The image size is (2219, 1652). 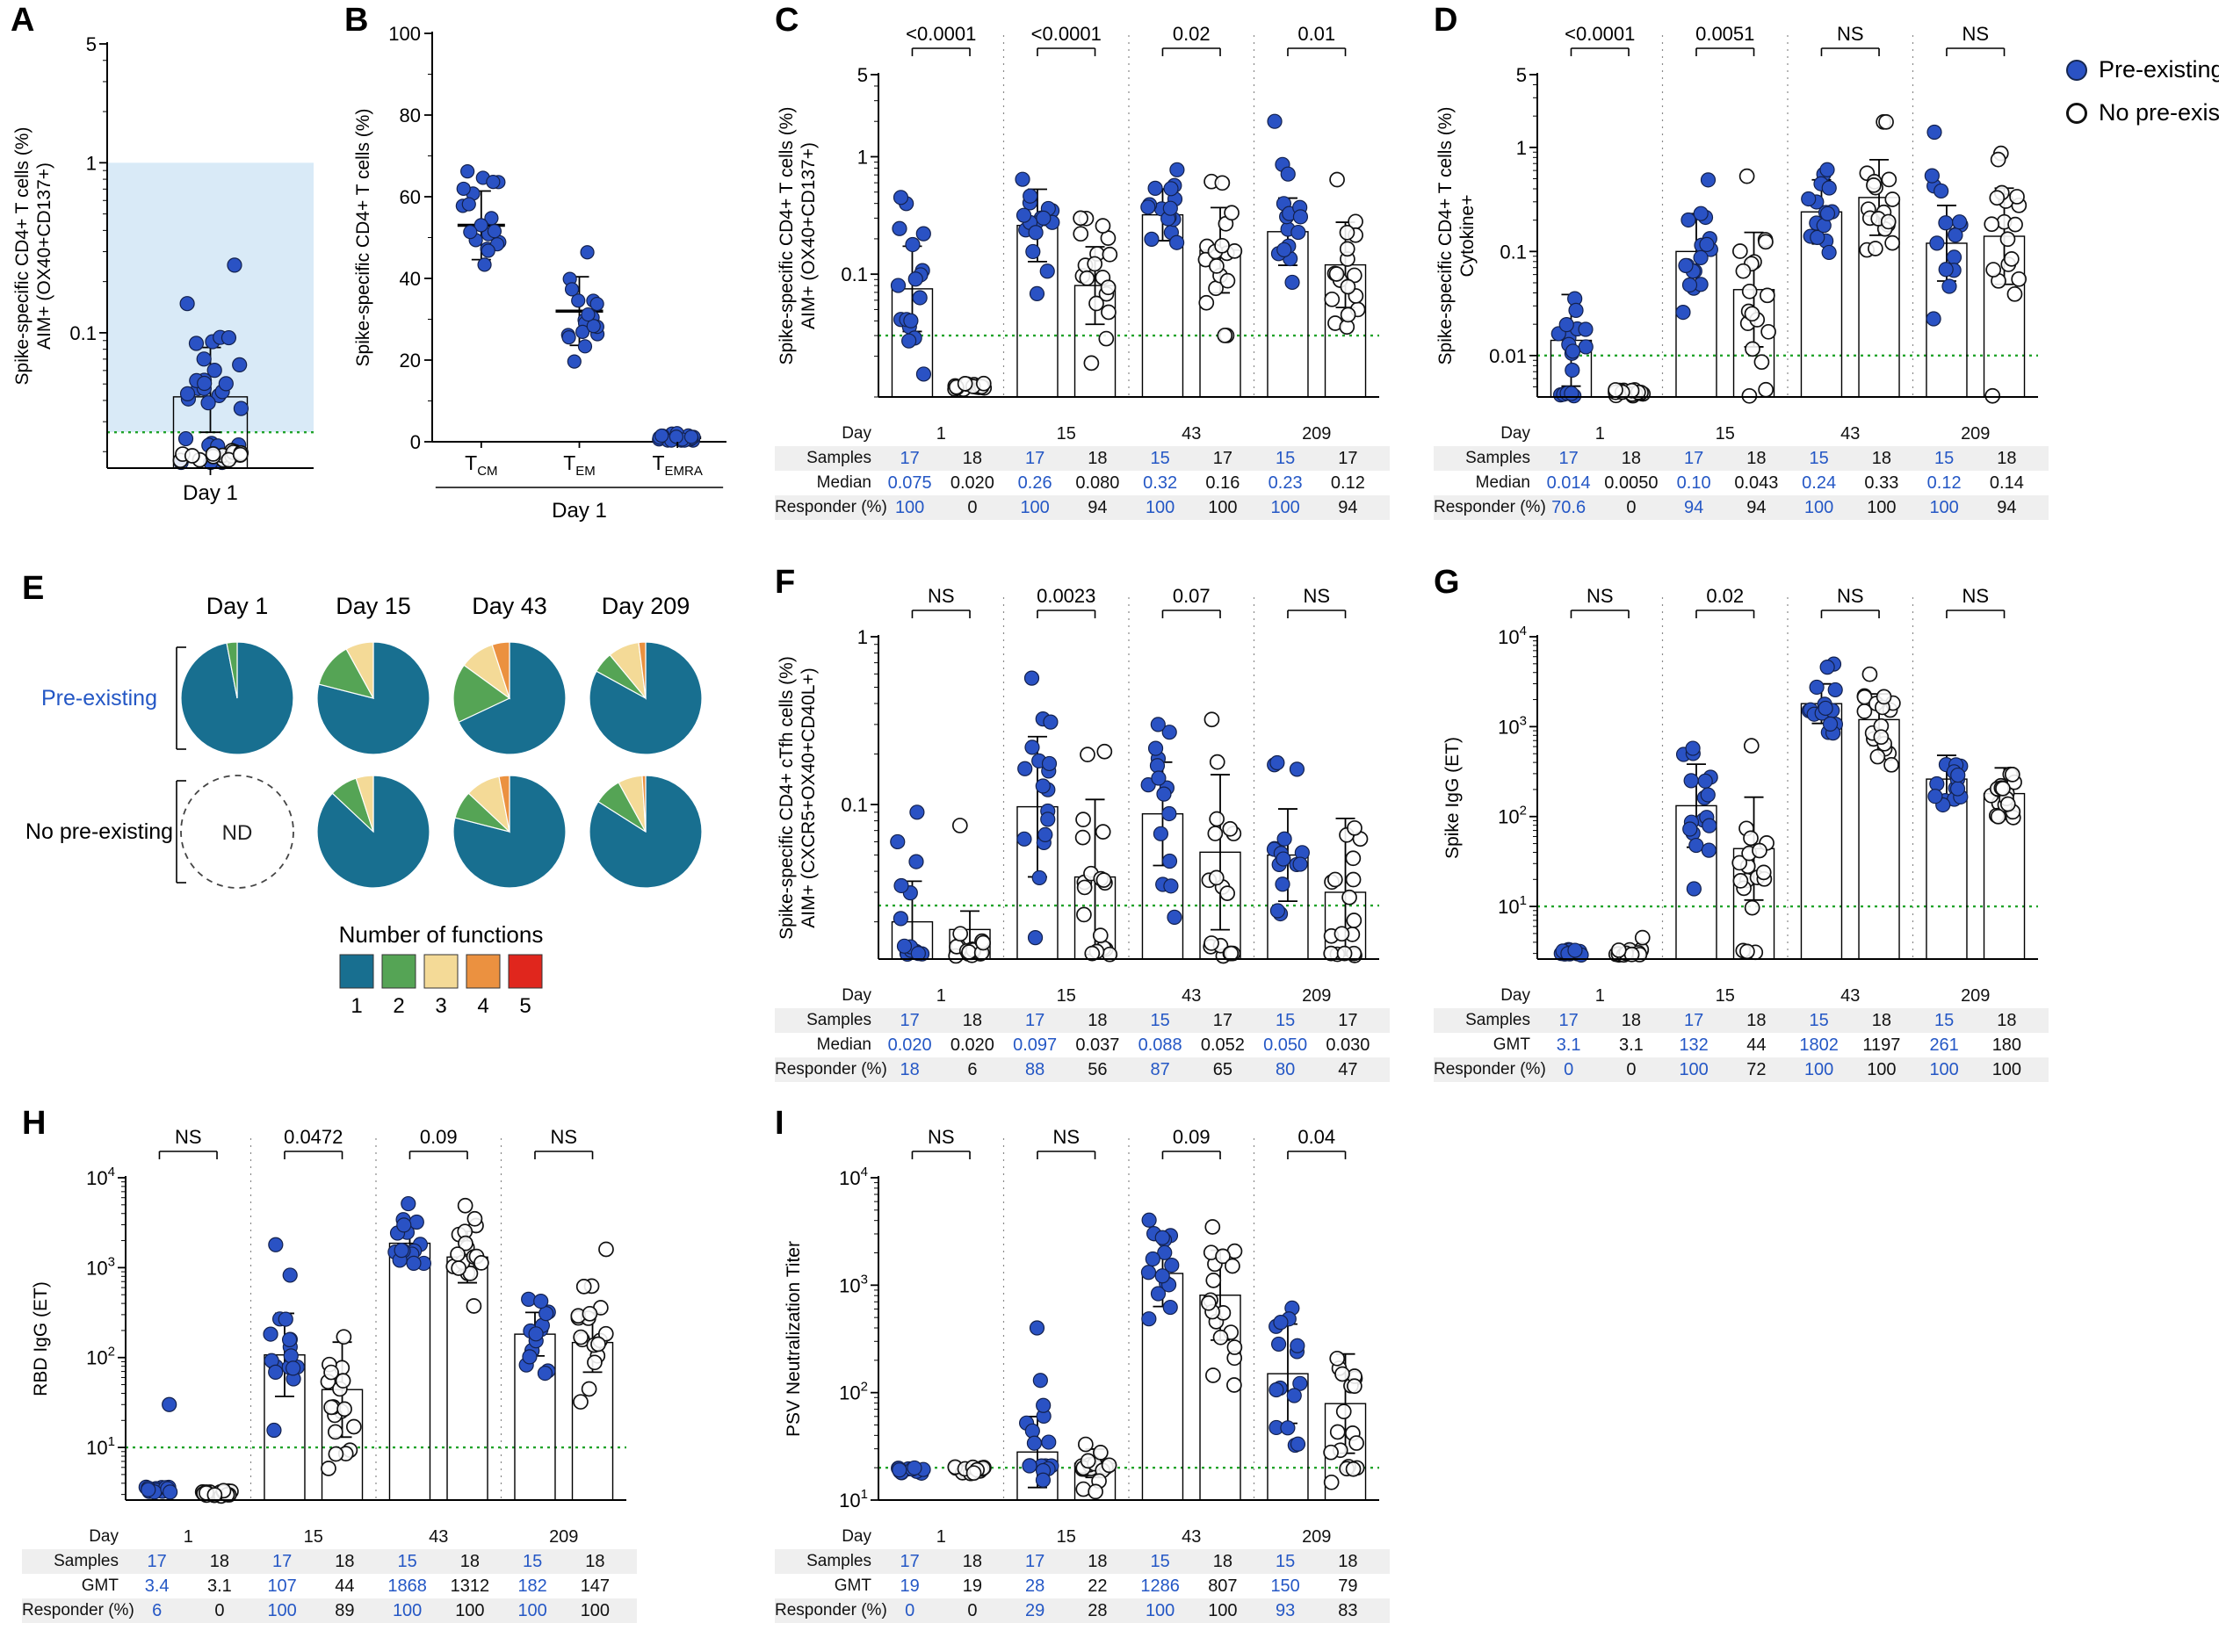 I want to click on table-cell: 87, so click(x=1160, y=1069).